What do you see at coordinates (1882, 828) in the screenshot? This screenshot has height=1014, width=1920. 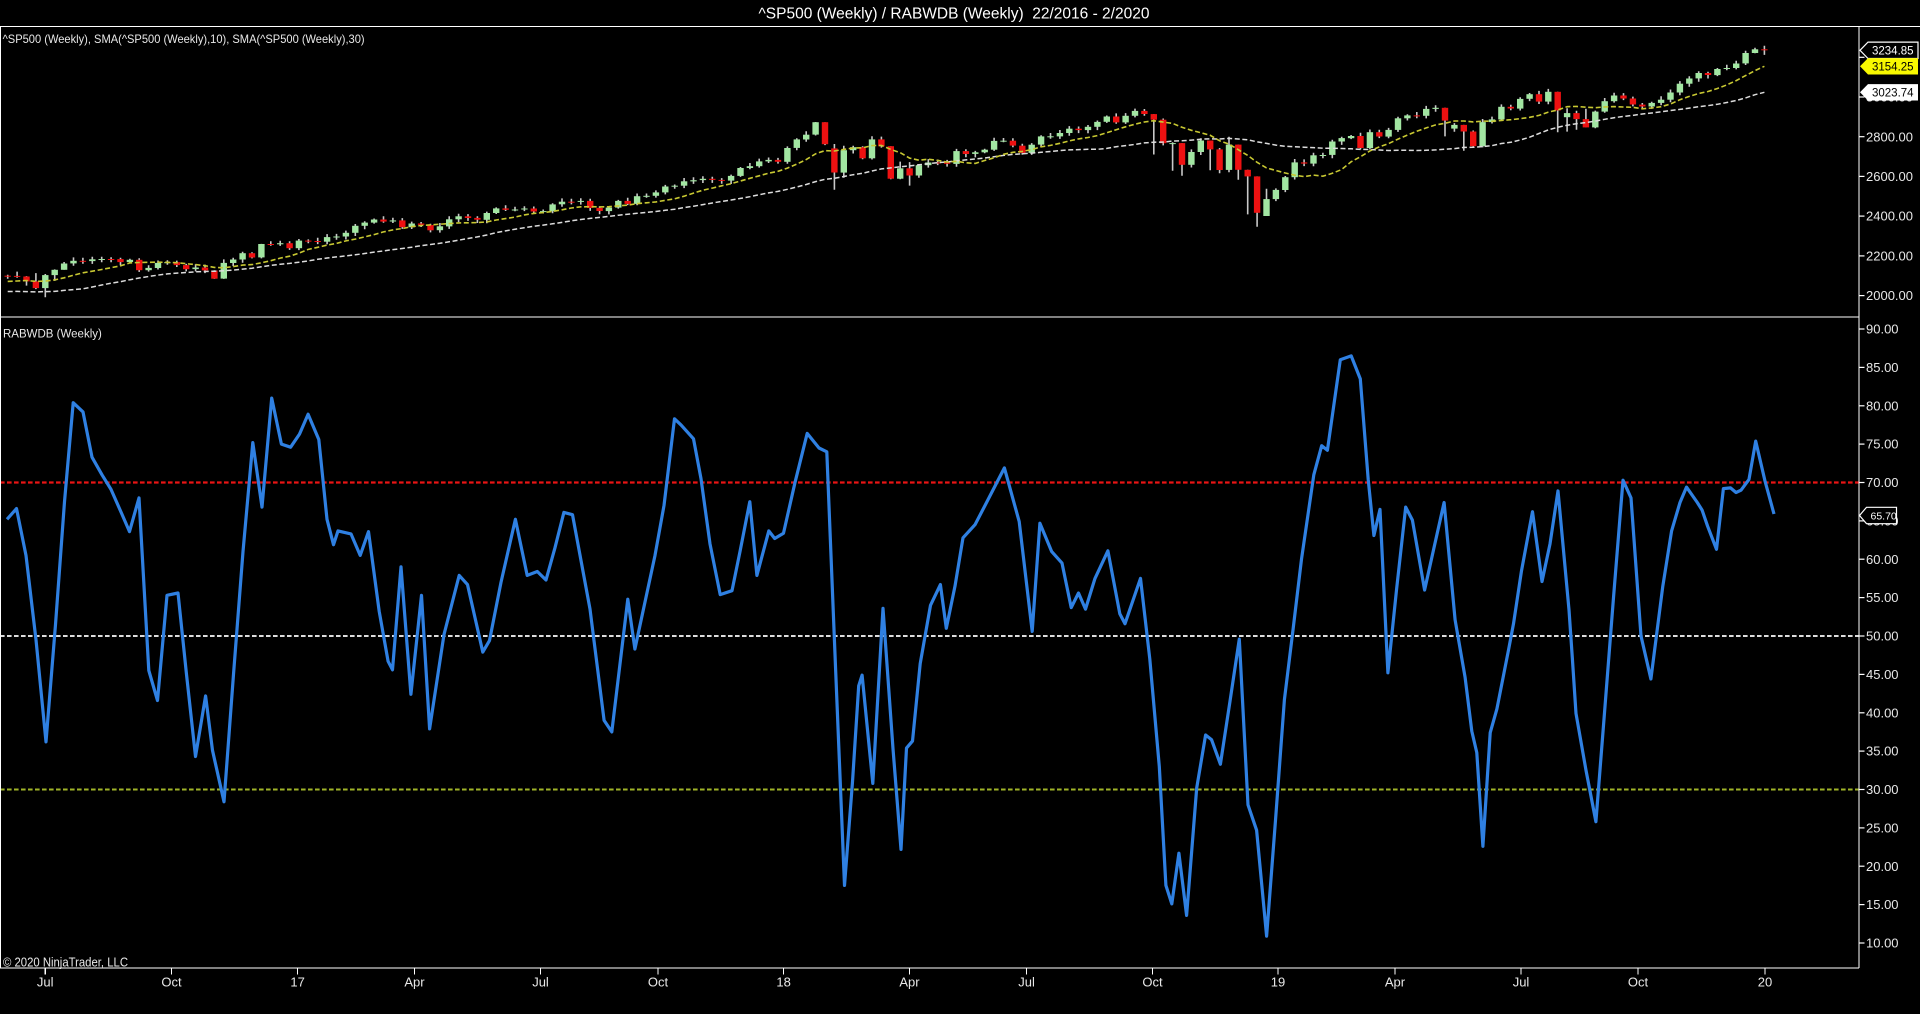 I see `svg-text: 25.00` at bounding box center [1882, 828].